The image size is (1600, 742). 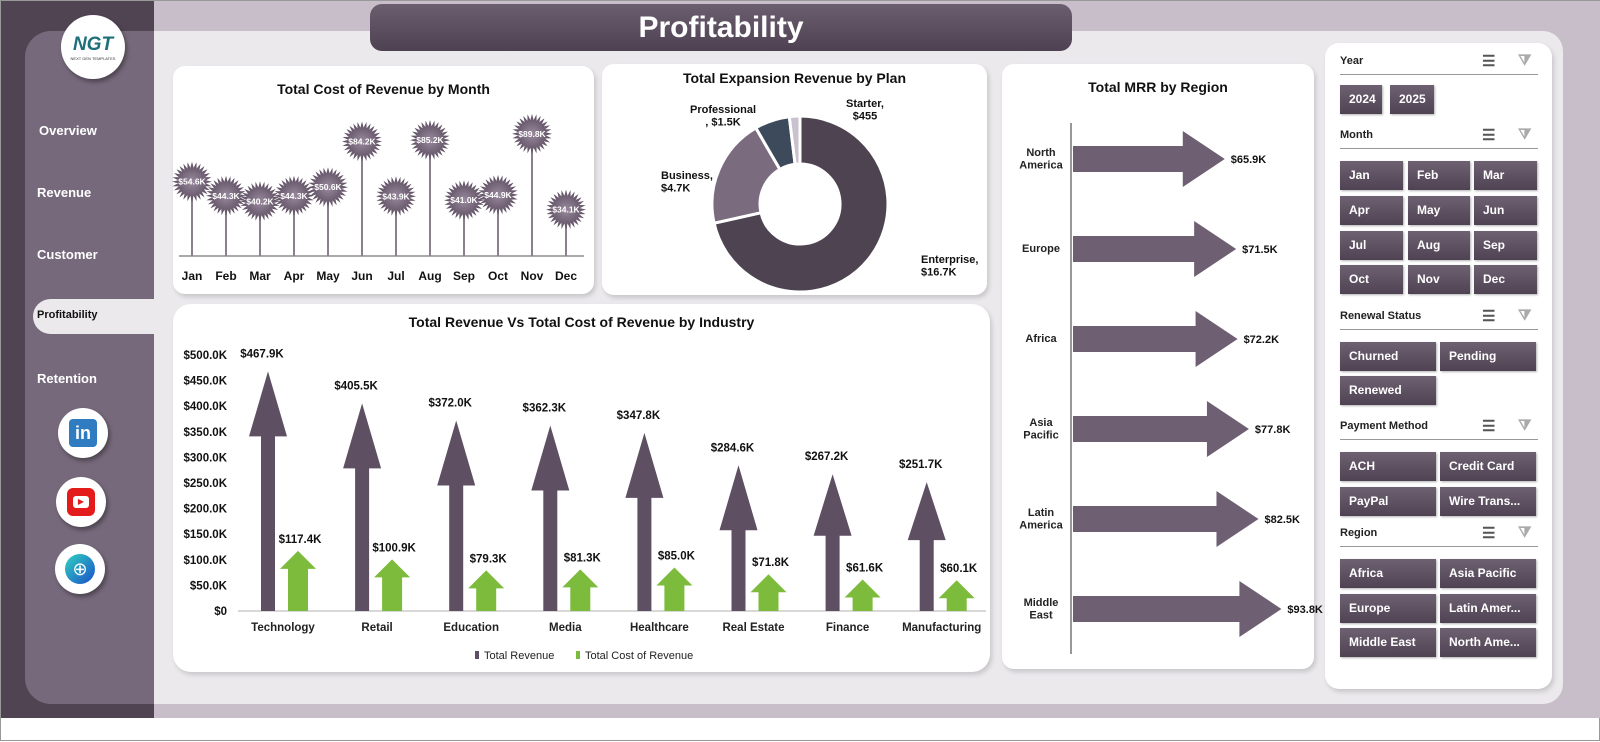 What do you see at coordinates (1041, 166) in the screenshot?
I see `y-tick-label-line: America` at bounding box center [1041, 166].